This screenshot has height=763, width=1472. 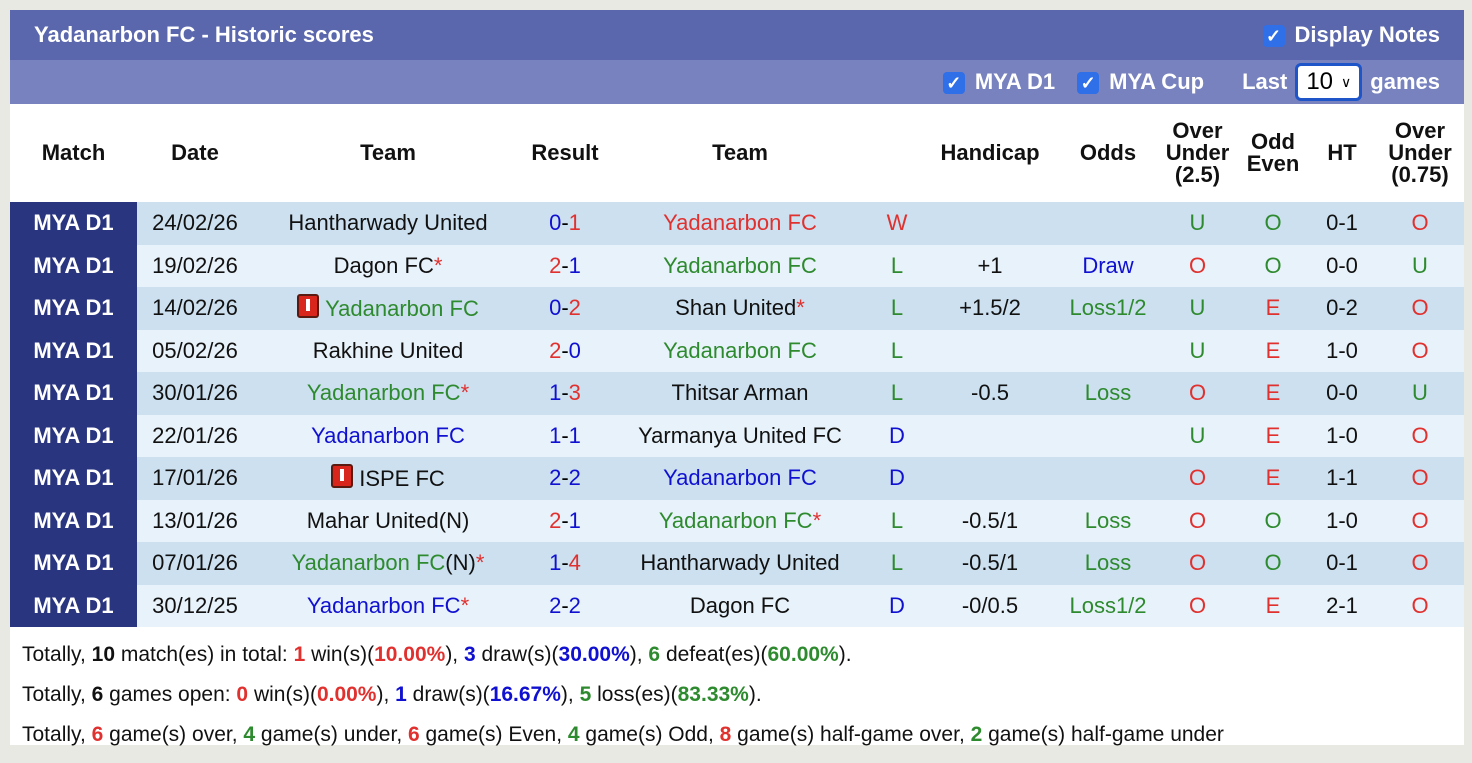 What do you see at coordinates (402, 479) in the screenshot?
I see `home-team-name: ISPE FC` at bounding box center [402, 479].